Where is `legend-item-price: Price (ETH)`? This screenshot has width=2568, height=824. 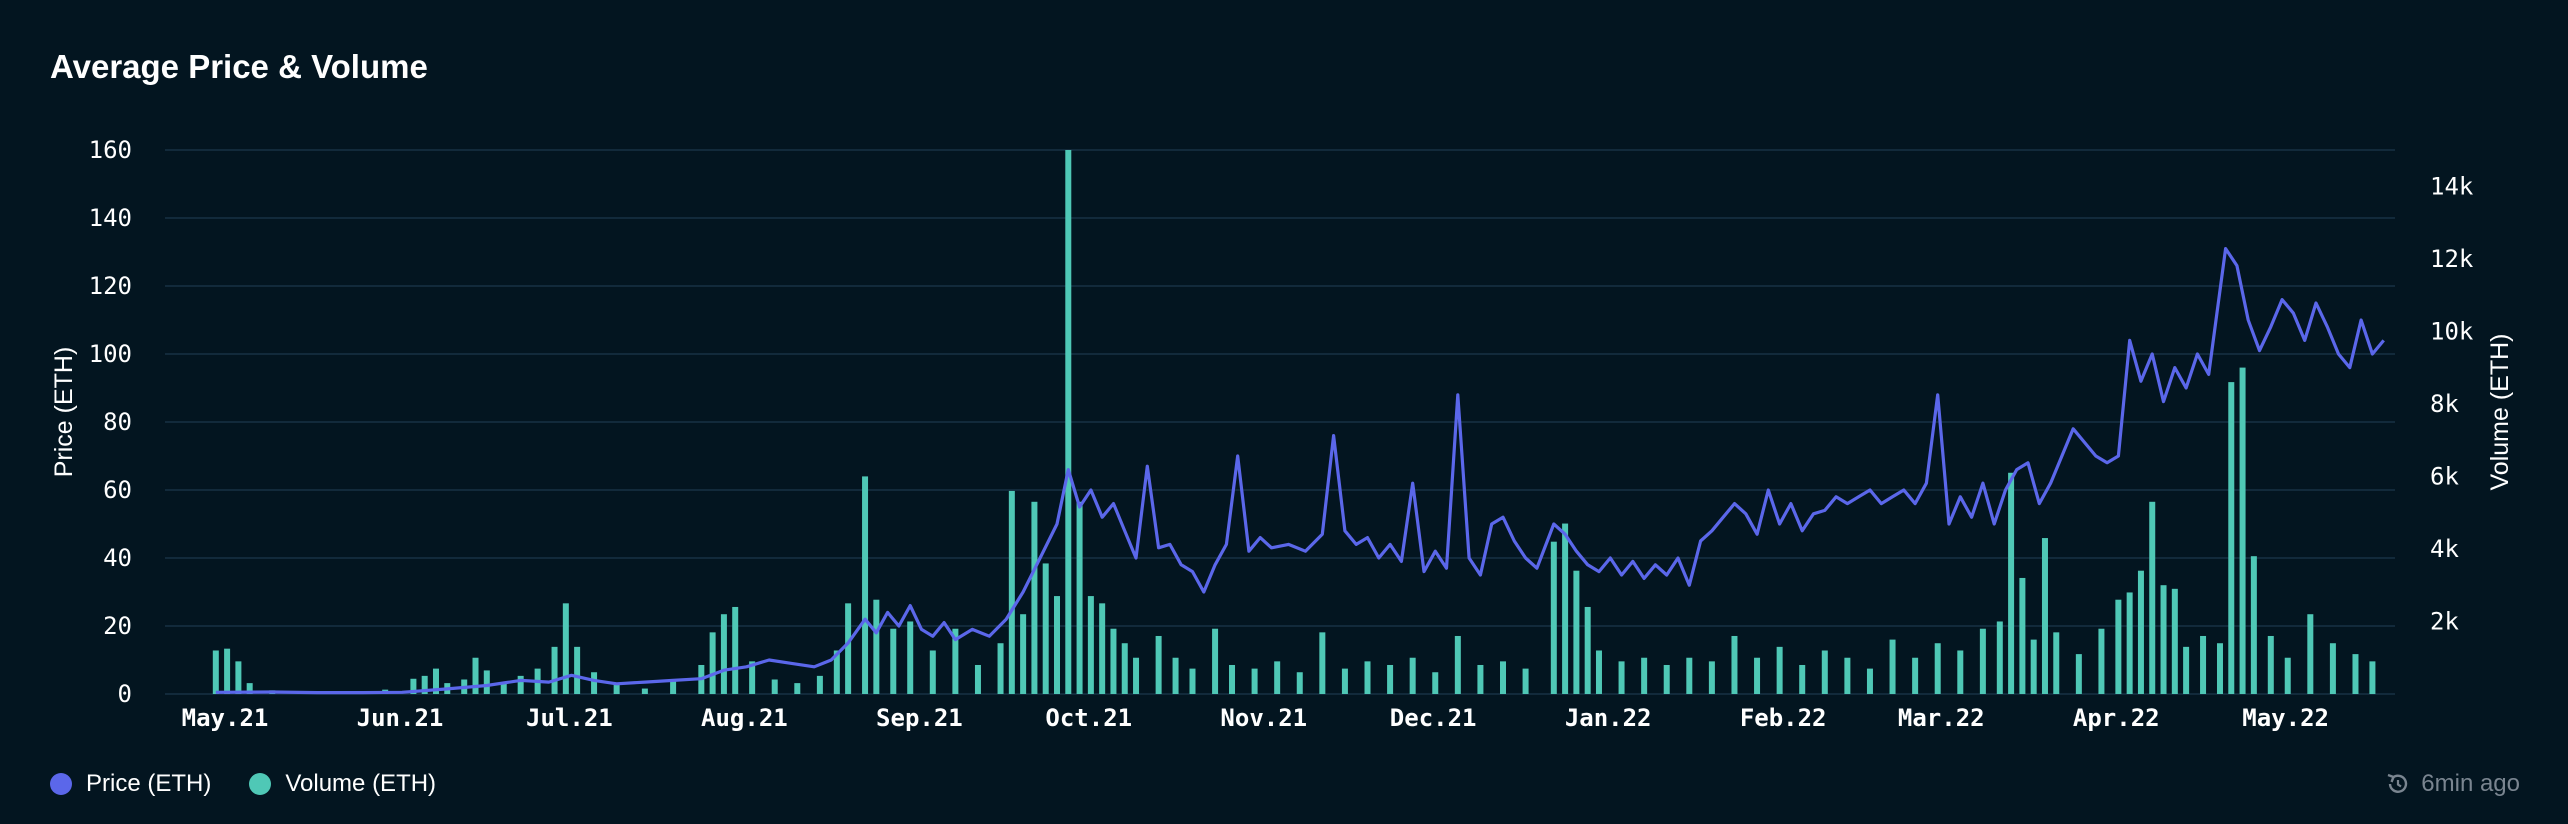
legend-item-price: Price (ETH) is located at coordinates (130, 784).